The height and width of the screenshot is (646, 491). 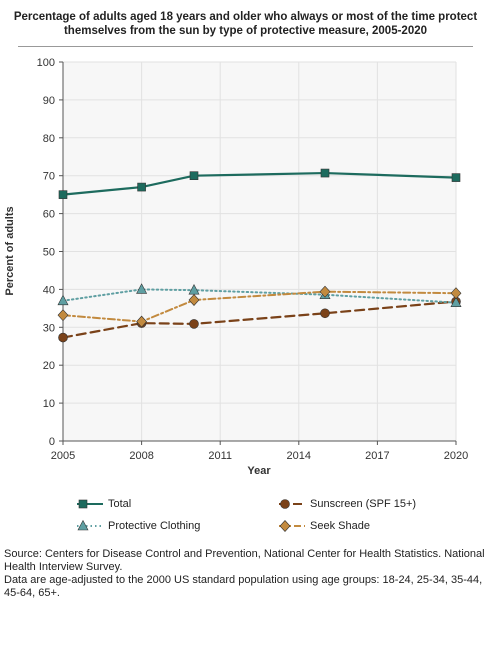 What do you see at coordinates (120, 504) in the screenshot?
I see `legend-label-total: Total` at bounding box center [120, 504].